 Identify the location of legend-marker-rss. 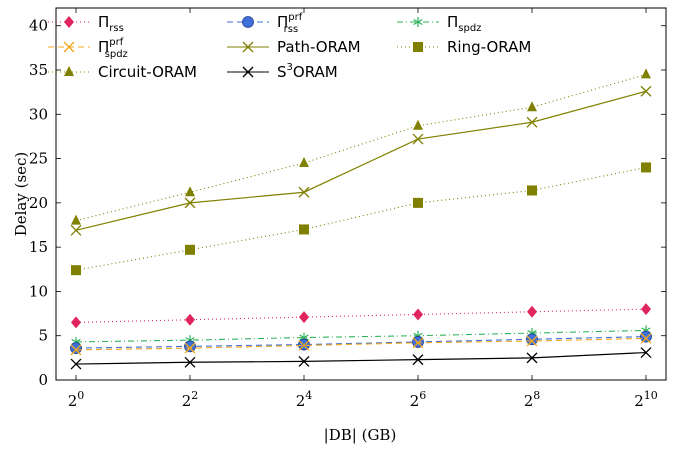
(69, 22).